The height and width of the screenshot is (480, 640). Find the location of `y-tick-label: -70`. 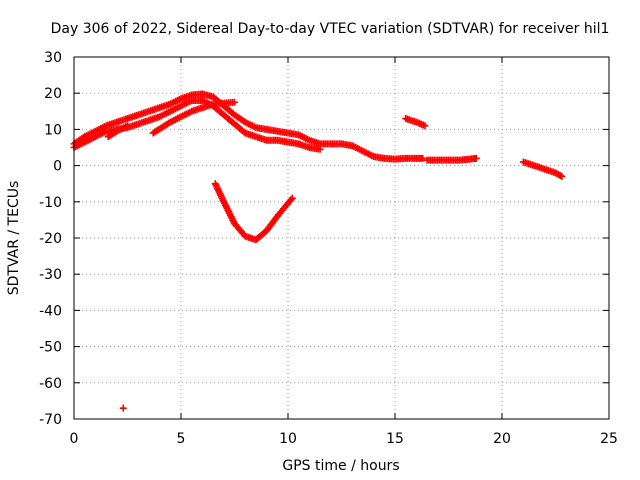

y-tick-label: -70 is located at coordinates (50, 420).